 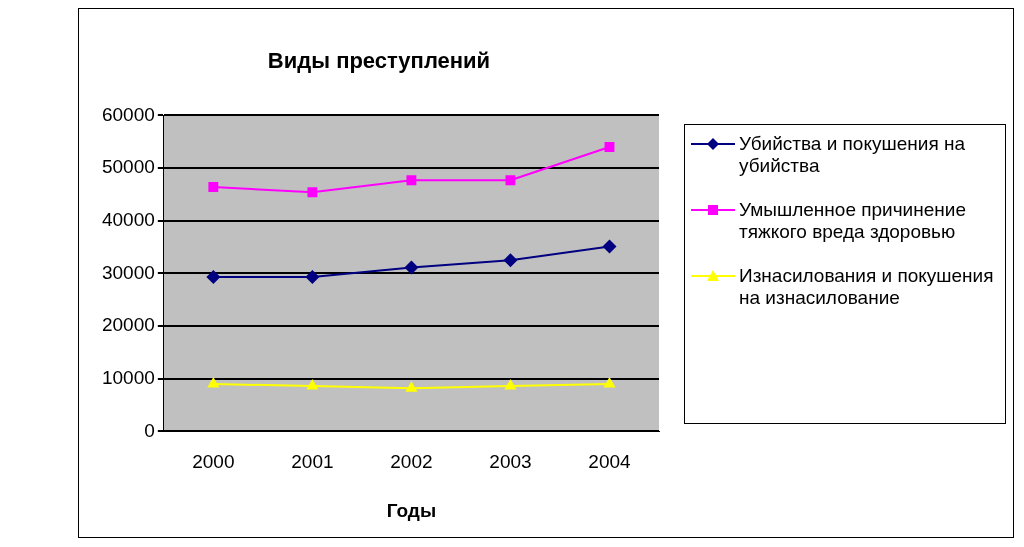 I want to click on x-tick-label: 2003, so click(x=510, y=462).